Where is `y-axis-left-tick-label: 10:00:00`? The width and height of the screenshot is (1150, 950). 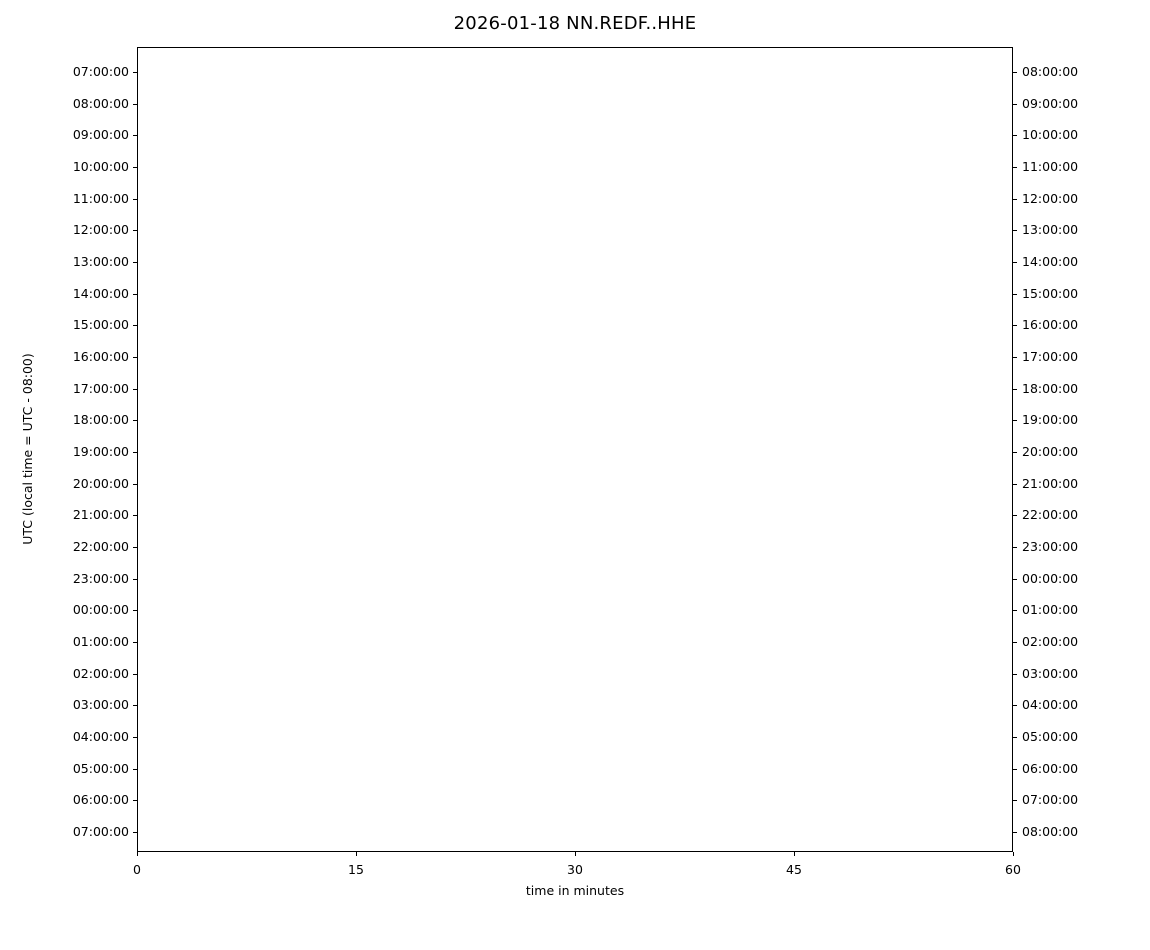
y-axis-left-tick-label: 10:00:00 is located at coordinates (100, 166).